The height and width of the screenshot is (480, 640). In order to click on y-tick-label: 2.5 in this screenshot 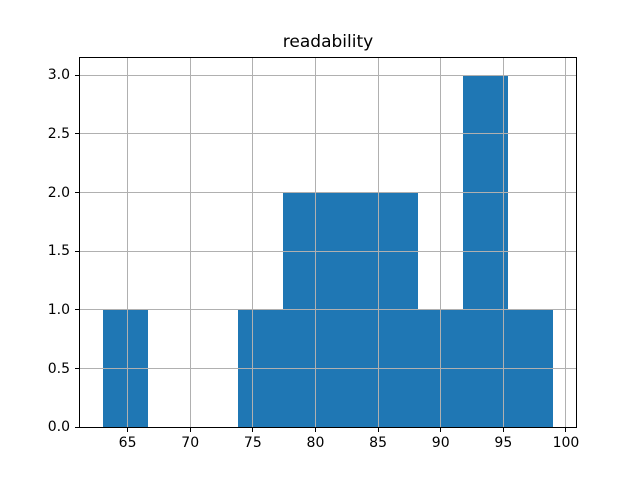, I will do `click(58, 133)`.